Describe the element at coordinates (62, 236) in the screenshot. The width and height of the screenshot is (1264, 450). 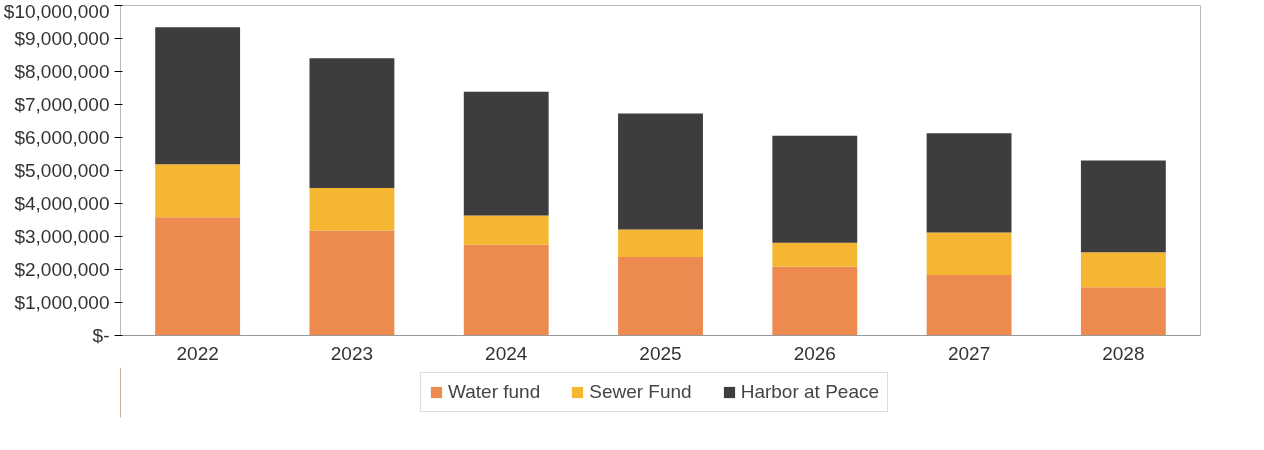
I see `y-tick-label: $3,000,000` at that location.